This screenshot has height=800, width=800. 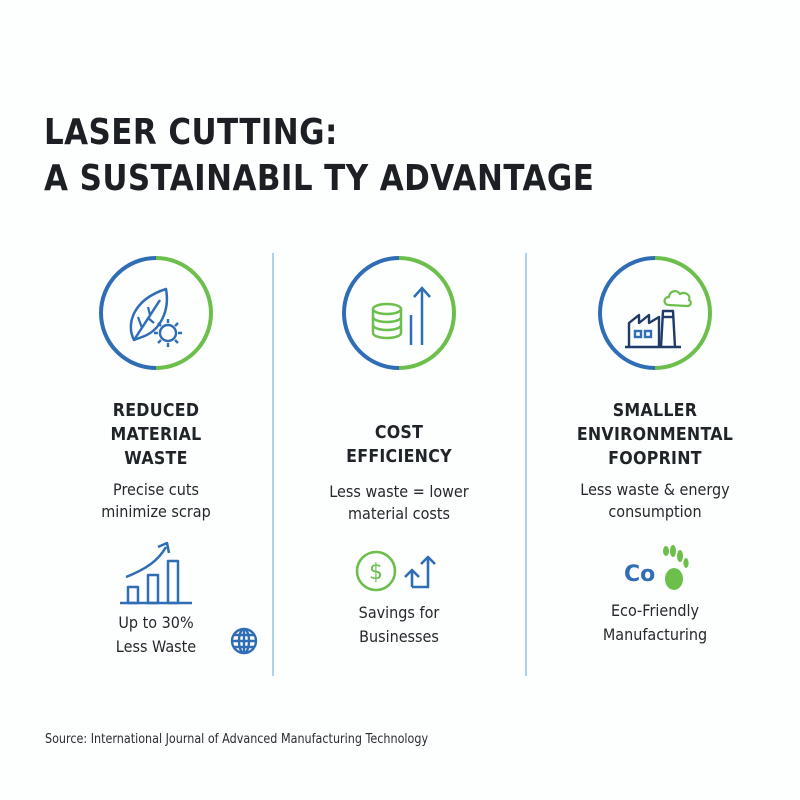 I want to click on factory-cloud-icon, so click(x=655, y=313).